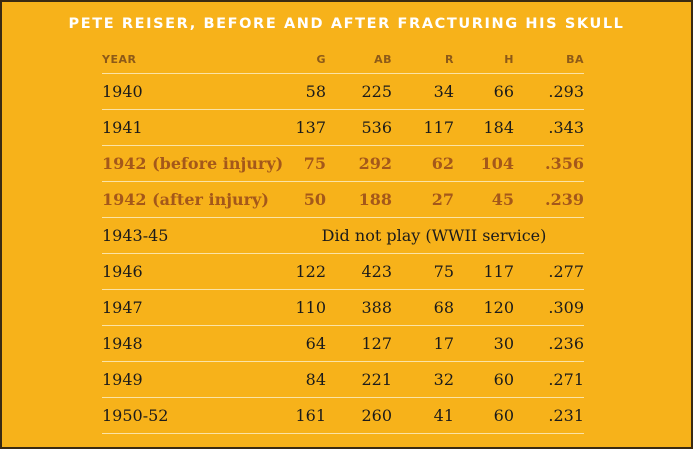 This screenshot has height=449, width=693. I want to click on cell-ba: .277, so click(549, 271).